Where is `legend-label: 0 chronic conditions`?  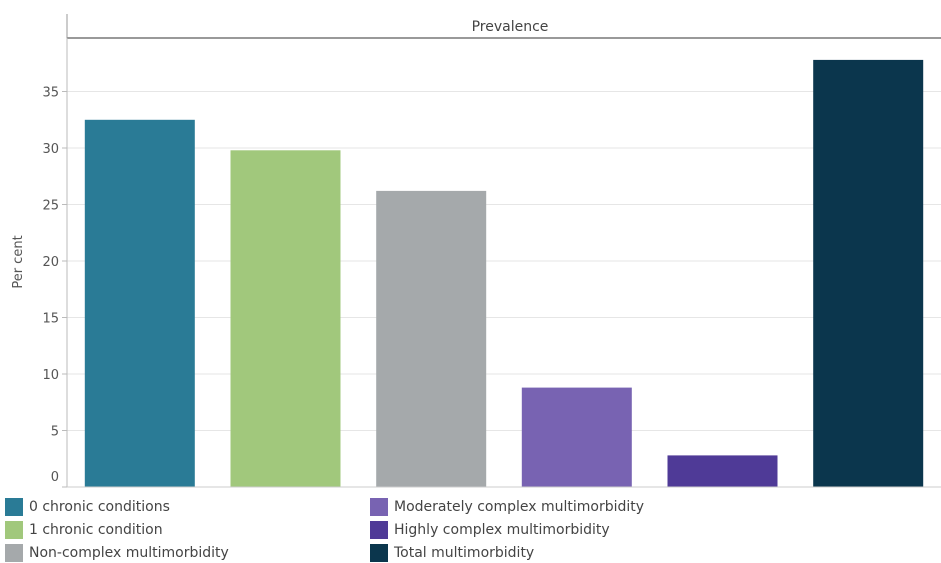
legend-label: 0 chronic conditions is located at coordinates (99, 507).